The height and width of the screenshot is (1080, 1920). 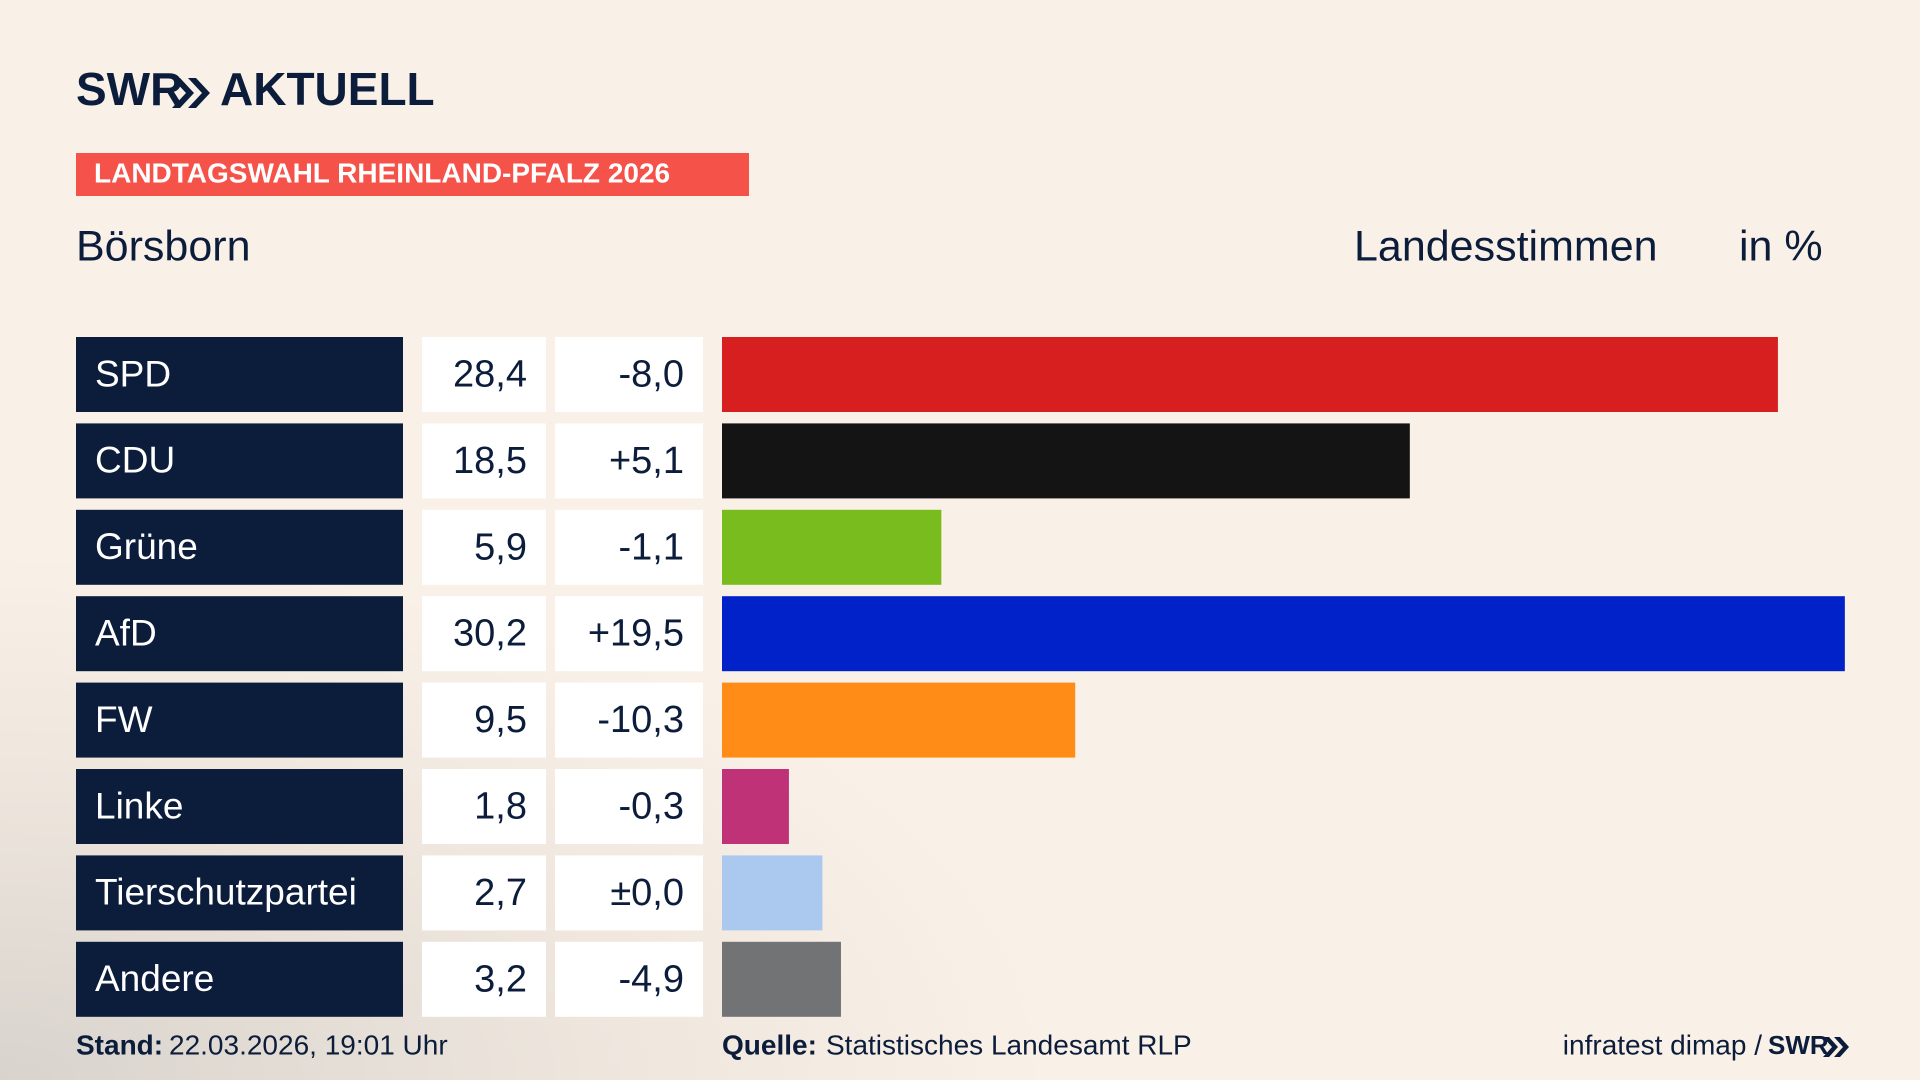 What do you see at coordinates (500, 979) in the screenshot?
I see `value-label: 3,2` at bounding box center [500, 979].